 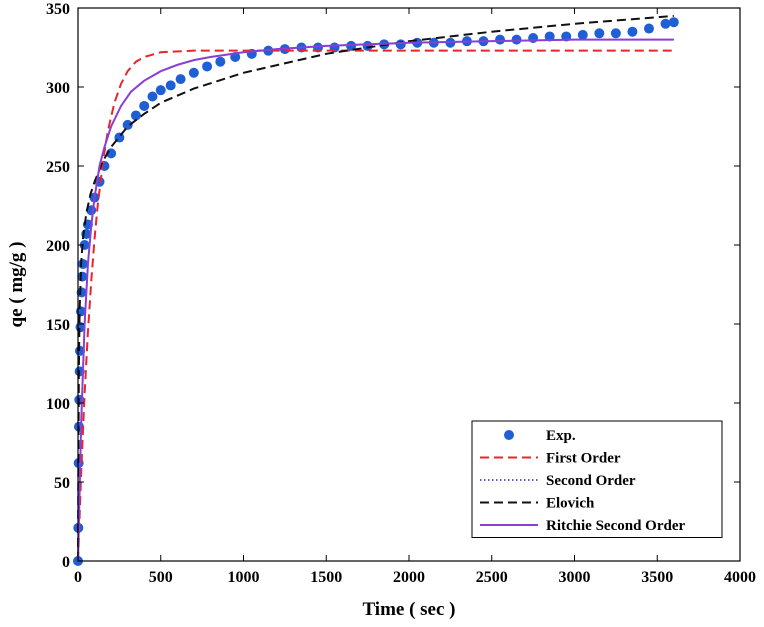 I want to click on x-tick-label: 4000, so click(x=740, y=577).